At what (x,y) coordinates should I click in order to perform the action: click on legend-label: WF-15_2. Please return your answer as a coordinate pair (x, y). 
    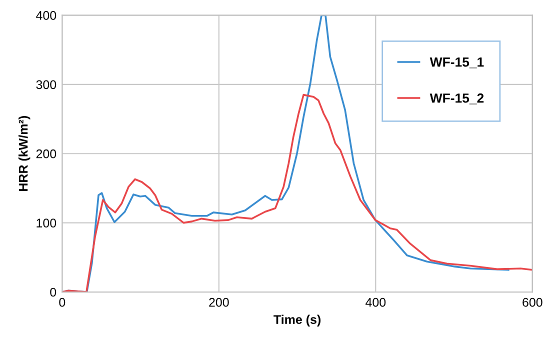
    Looking at the image, I should click on (457, 98).